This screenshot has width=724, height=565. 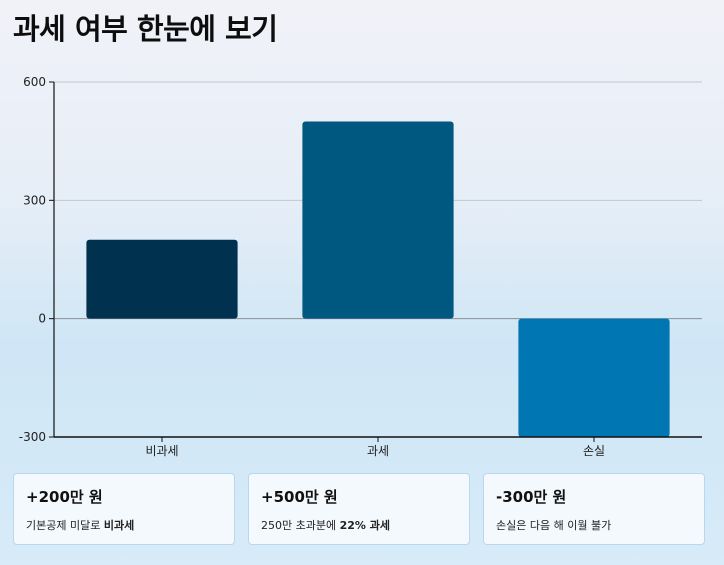 I want to click on card-note: 기본공제 미달로 비과세, so click(x=124, y=525).